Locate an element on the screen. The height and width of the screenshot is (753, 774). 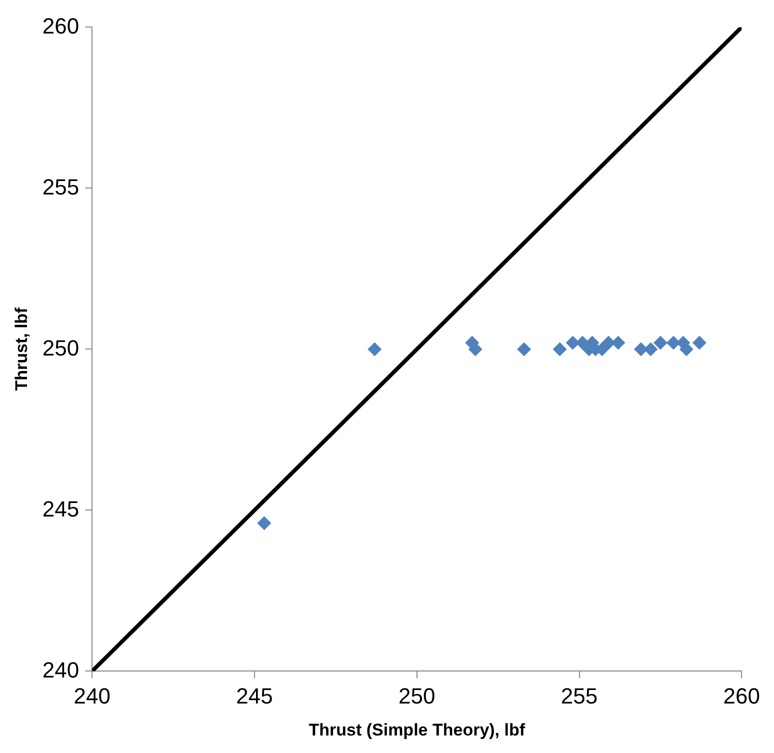
x-tick-label: 250 is located at coordinates (417, 695).